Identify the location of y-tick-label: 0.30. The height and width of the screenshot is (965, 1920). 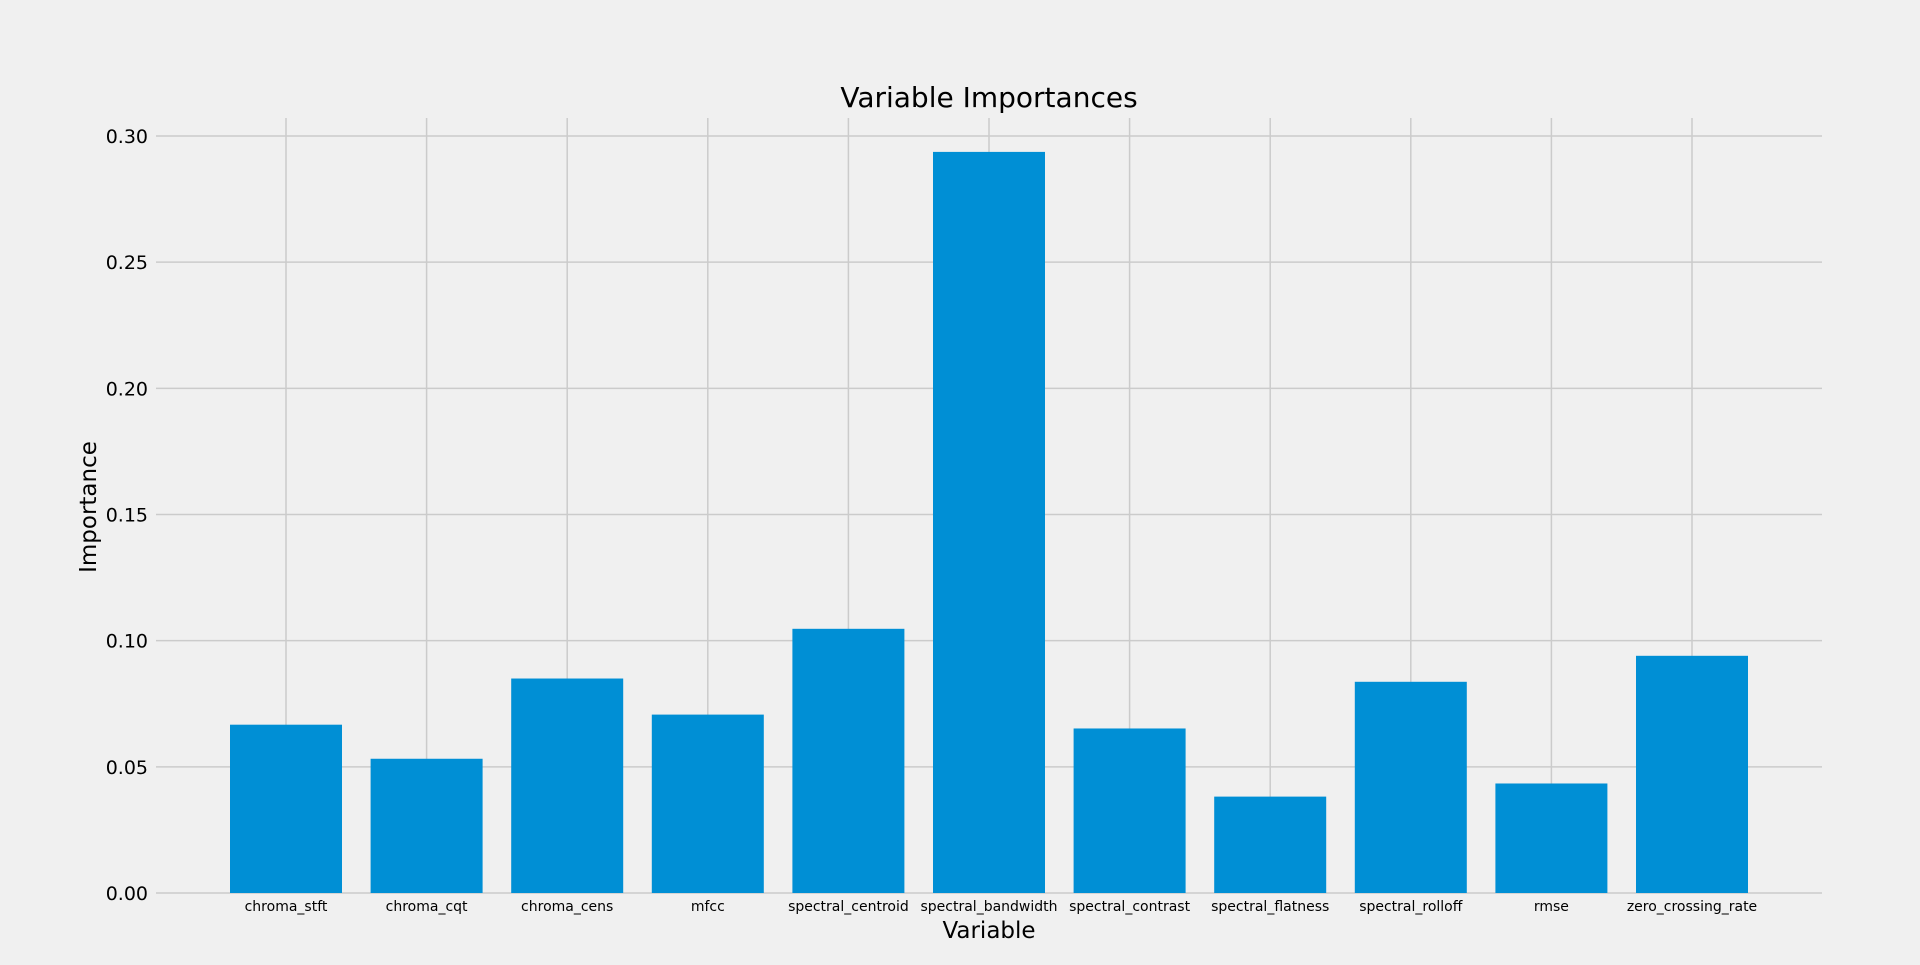
(127, 137).